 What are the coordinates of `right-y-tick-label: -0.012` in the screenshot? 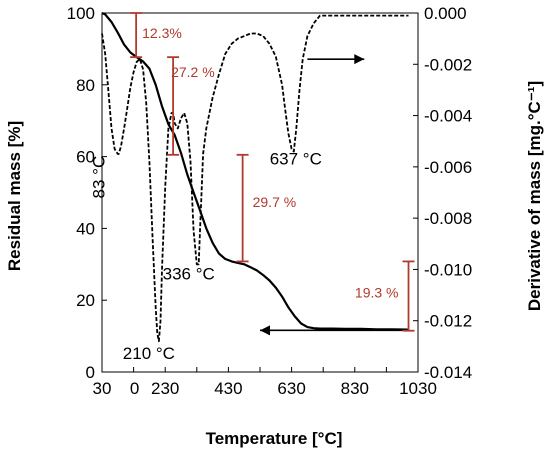 It's located at (448, 321).